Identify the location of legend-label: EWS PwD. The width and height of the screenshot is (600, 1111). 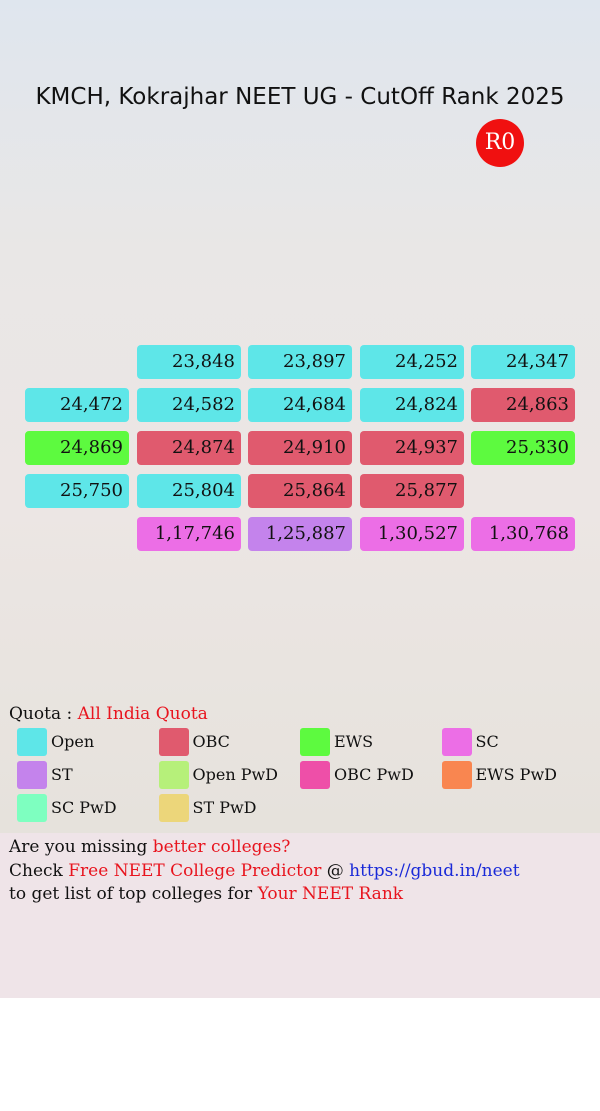
(516, 774).